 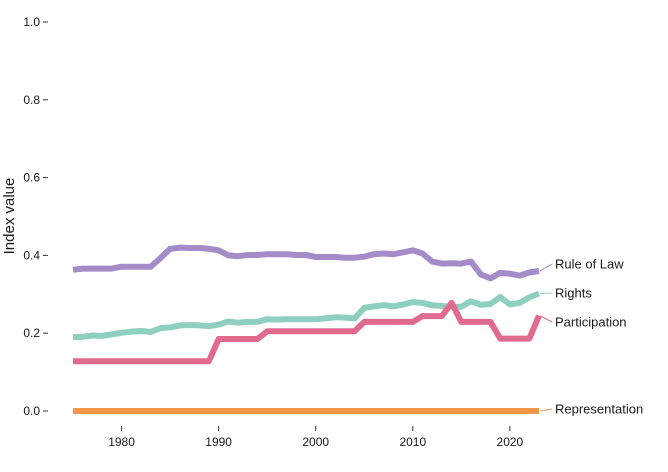 What do you see at coordinates (591, 322) in the screenshot?
I see `series-label-participation: Participation` at bounding box center [591, 322].